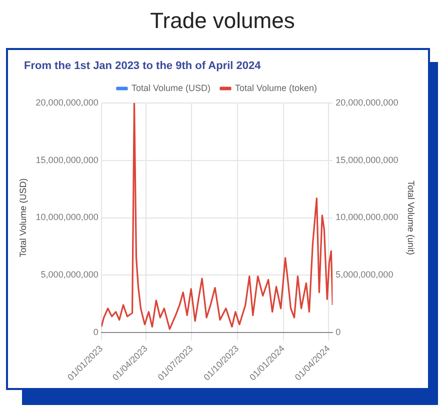 This screenshot has width=445, height=407. What do you see at coordinates (69, 275) in the screenshot?
I see `y-tick-label: 5,000,000,000` at bounding box center [69, 275].